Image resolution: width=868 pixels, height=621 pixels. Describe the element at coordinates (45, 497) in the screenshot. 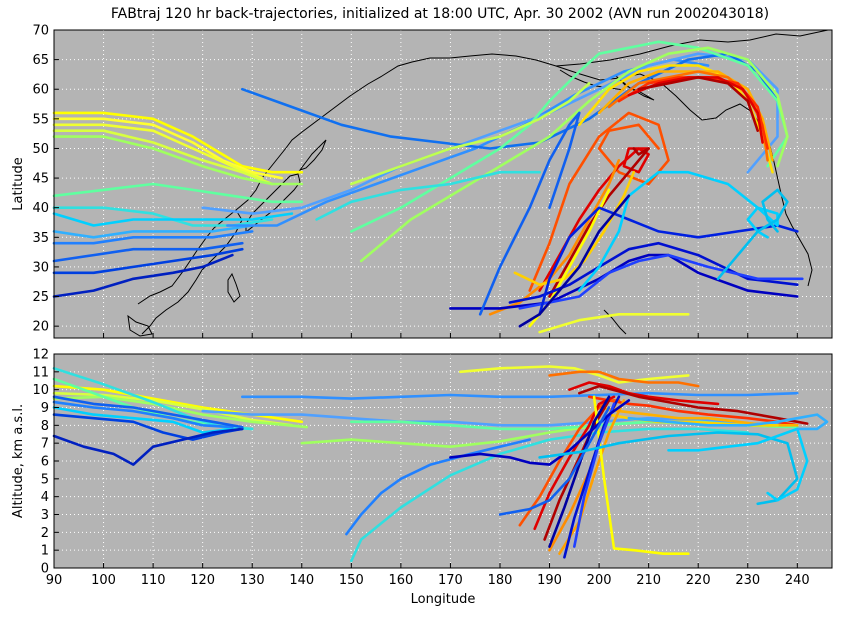

I see `y-tick-label: 4` at that location.